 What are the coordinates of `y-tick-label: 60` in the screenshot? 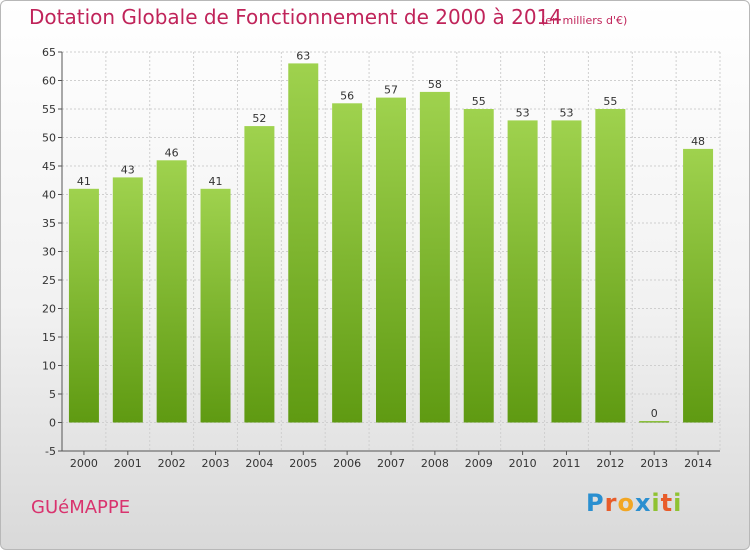 It's located at (49, 81).